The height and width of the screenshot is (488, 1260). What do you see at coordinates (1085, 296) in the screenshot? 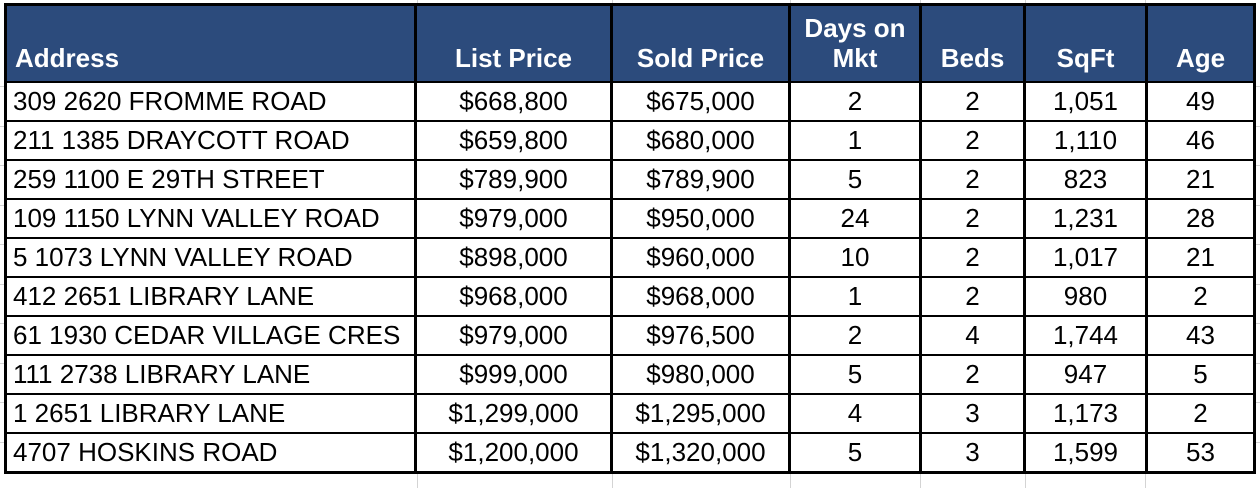
I see `cell-sqft: 980` at bounding box center [1085, 296].